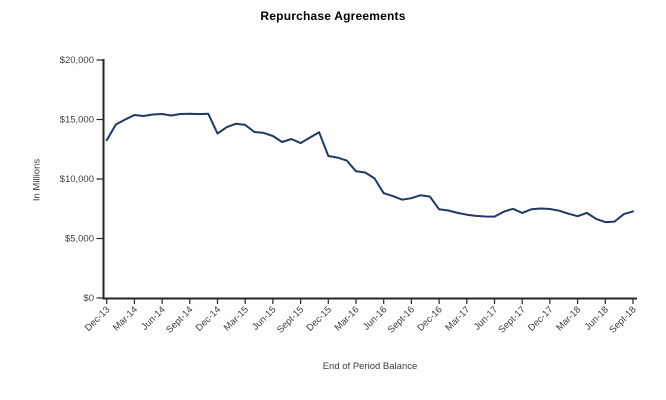 The height and width of the screenshot is (400, 666). I want to click on x-tick-label: Mar-18, so click(568, 318).